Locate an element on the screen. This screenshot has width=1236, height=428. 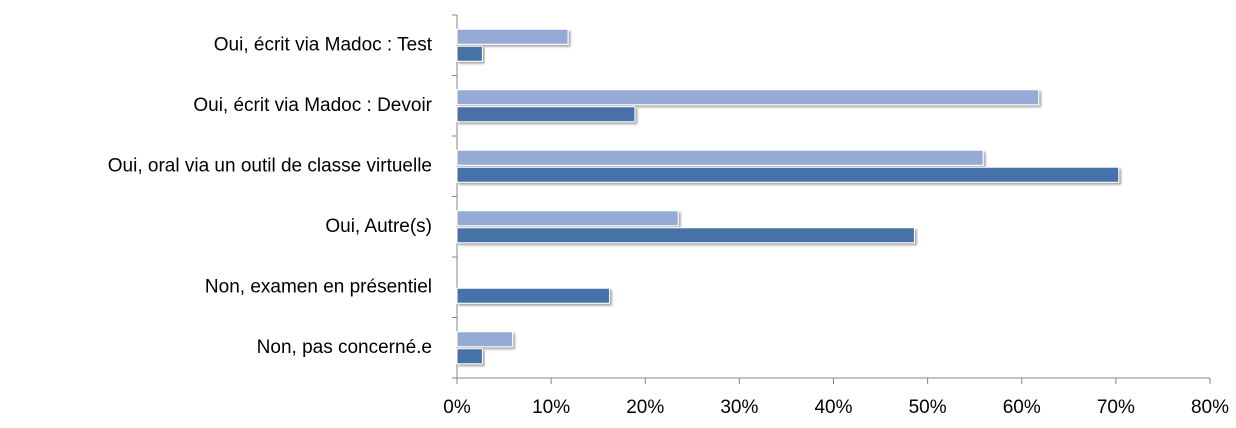
x-tick-label: 30% is located at coordinates (739, 407).